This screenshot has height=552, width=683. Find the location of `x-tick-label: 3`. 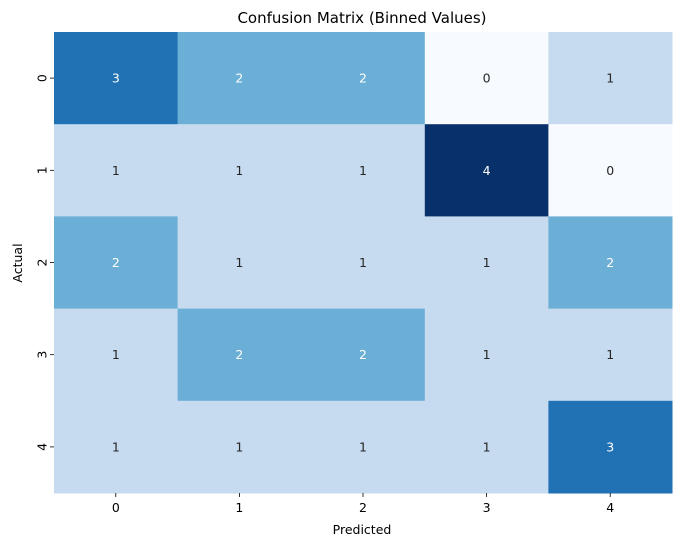

x-tick-label: 3 is located at coordinates (487, 507).